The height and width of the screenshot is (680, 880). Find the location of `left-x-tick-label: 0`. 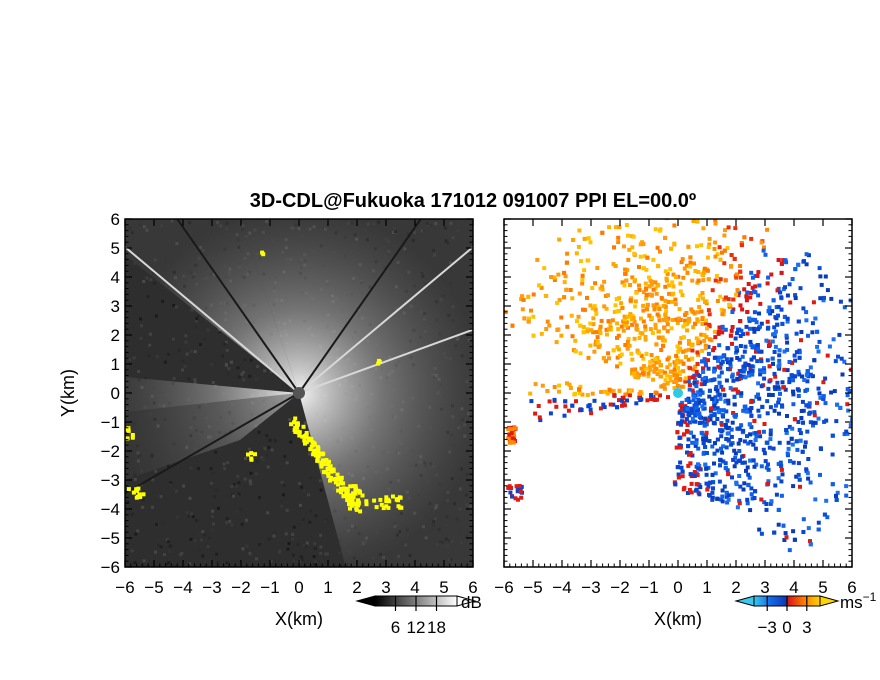

left-x-tick-label: 0 is located at coordinates (298, 587).